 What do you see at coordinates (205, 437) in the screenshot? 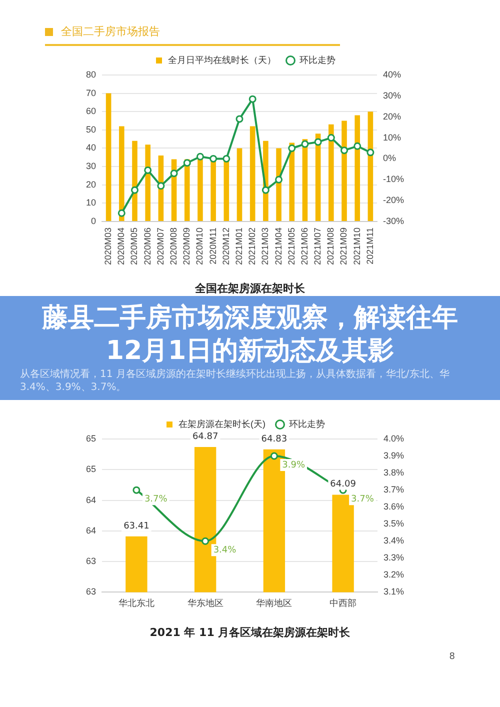
I see `data-label: 64.87` at bounding box center [205, 437].